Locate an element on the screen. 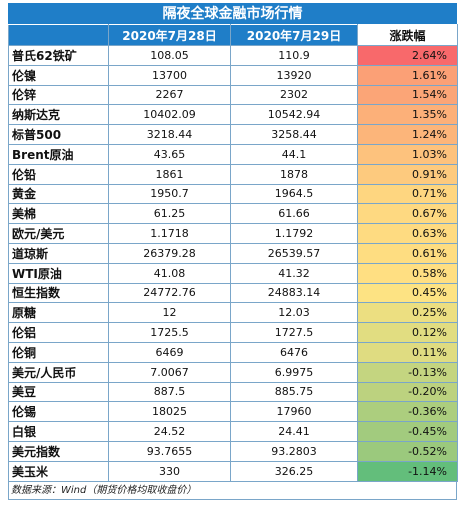 The image size is (466, 512). table-row: 原糖 12 12.03 0.25% is located at coordinates (233, 313).